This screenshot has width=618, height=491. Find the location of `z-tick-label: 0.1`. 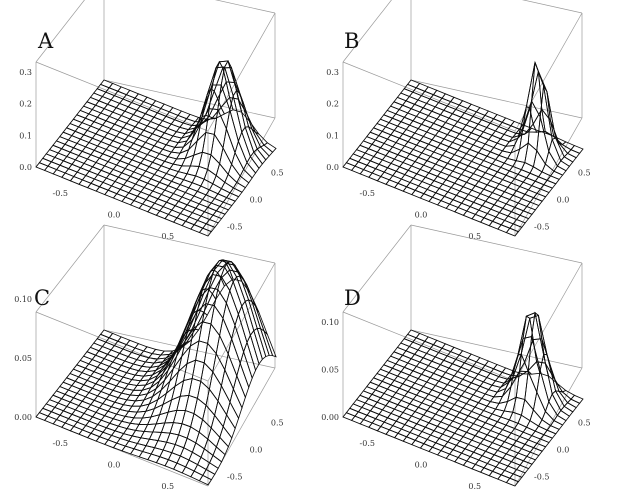

z-tick-label: 0.1 is located at coordinates (332, 135).